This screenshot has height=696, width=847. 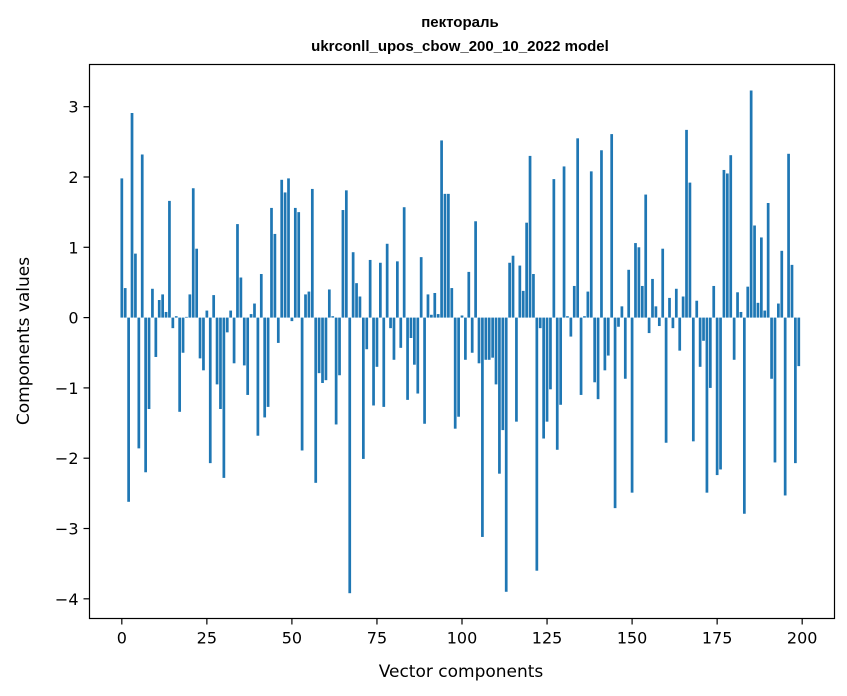 What do you see at coordinates (67, 388) in the screenshot?
I see `y-tick-label: −1` at bounding box center [67, 388].